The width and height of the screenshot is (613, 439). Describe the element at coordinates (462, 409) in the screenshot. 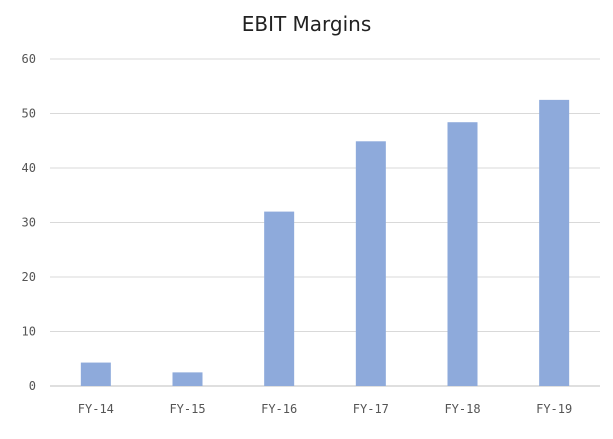

I see `x-tick-label: FY-18` at that location.